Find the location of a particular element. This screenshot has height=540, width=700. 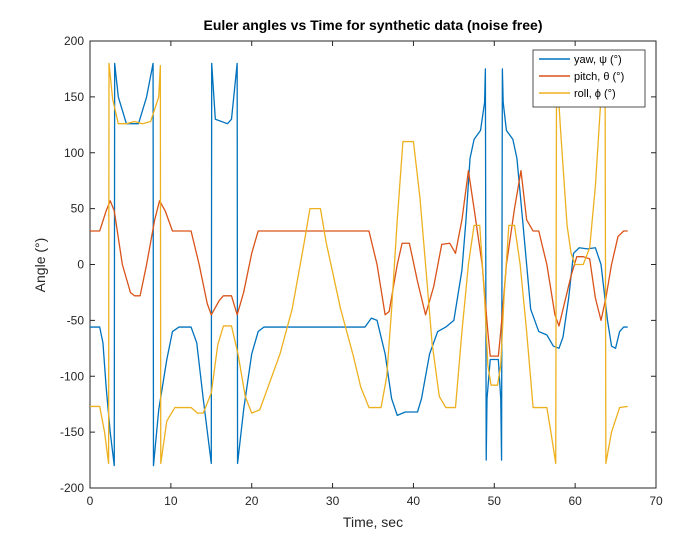

x-tick-label: 40 is located at coordinates (414, 501).